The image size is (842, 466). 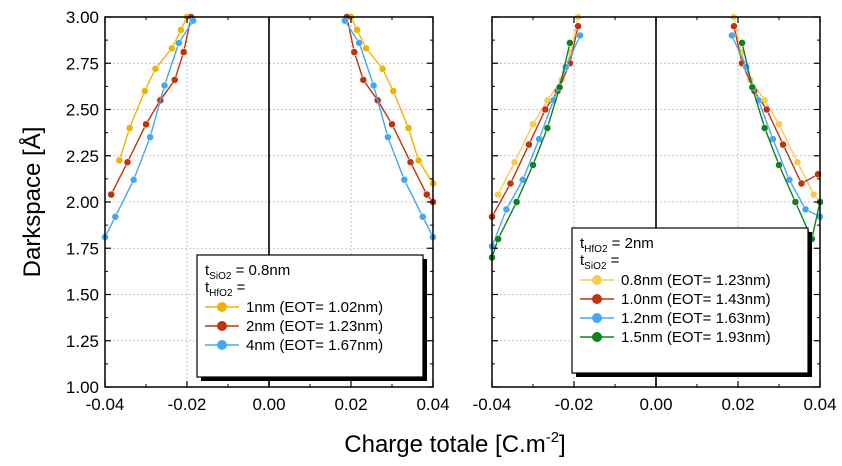 What do you see at coordinates (247, 272) in the screenshot?
I see `legend-header-1: tSiO2 = 0.8nm` at bounding box center [247, 272].